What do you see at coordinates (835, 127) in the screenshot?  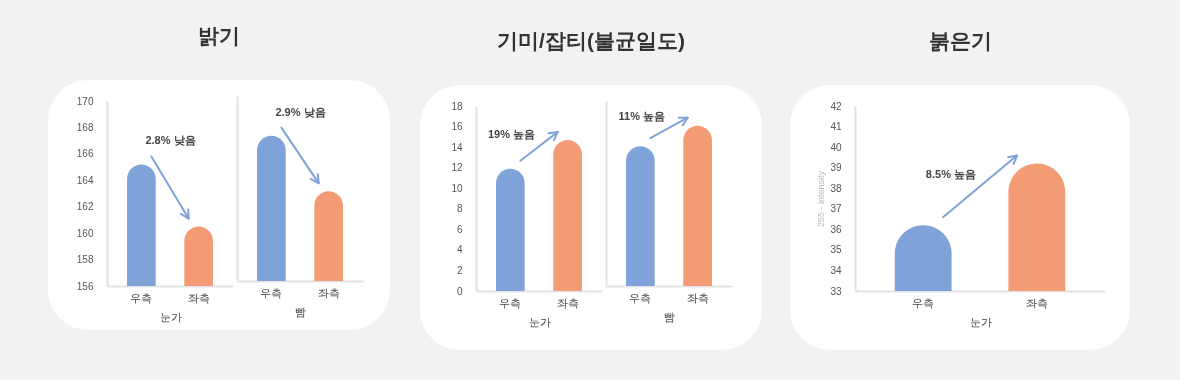 I see `y-tick-label: 41` at bounding box center [835, 127].